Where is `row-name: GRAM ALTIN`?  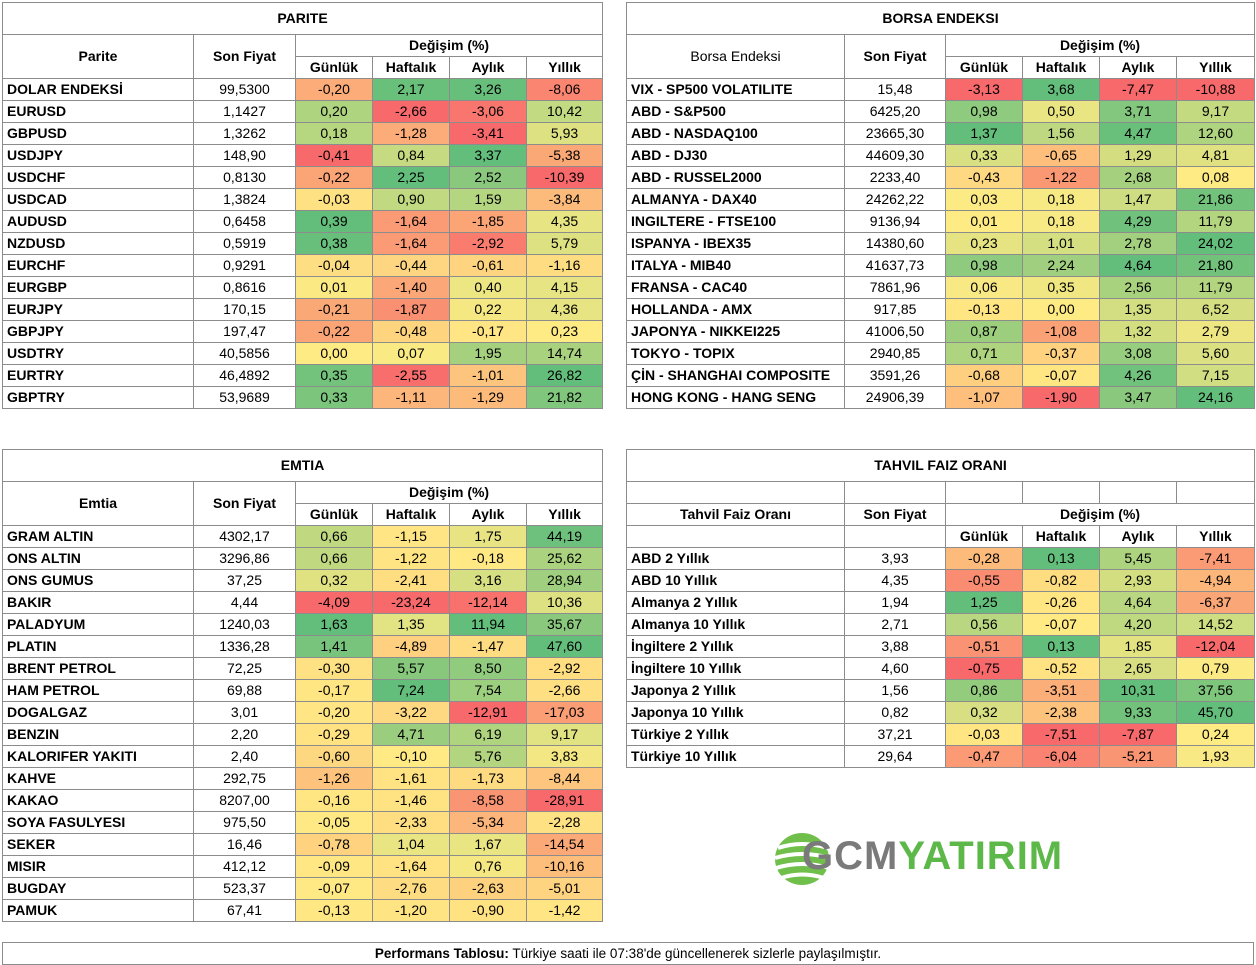
row-name: GRAM ALTIN is located at coordinates (98, 536).